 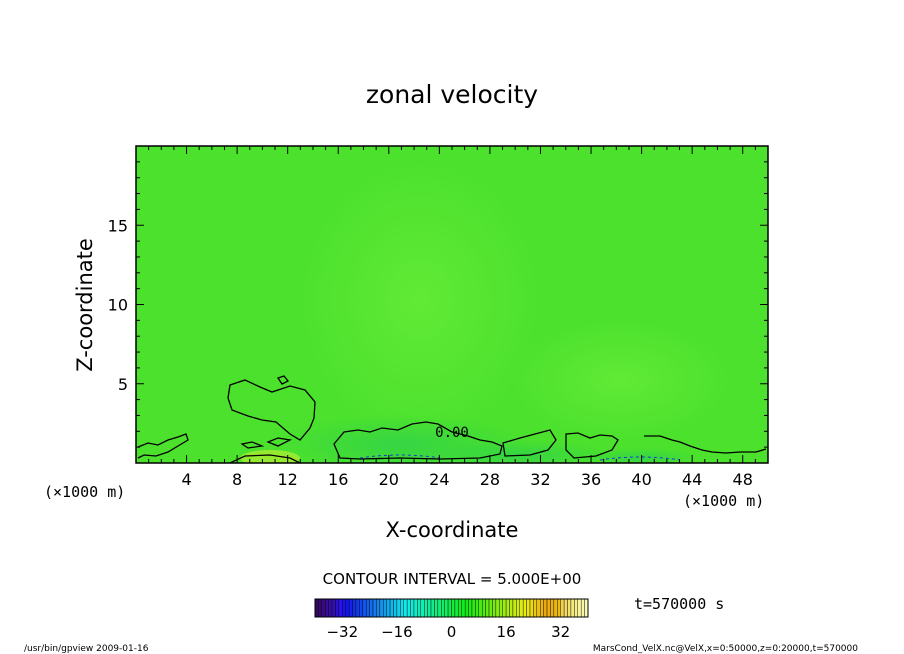 What do you see at coordinates (560, 632) in the screenshot?
I see `colorbar-tick-label: 32` at bounding box center [560, 632].